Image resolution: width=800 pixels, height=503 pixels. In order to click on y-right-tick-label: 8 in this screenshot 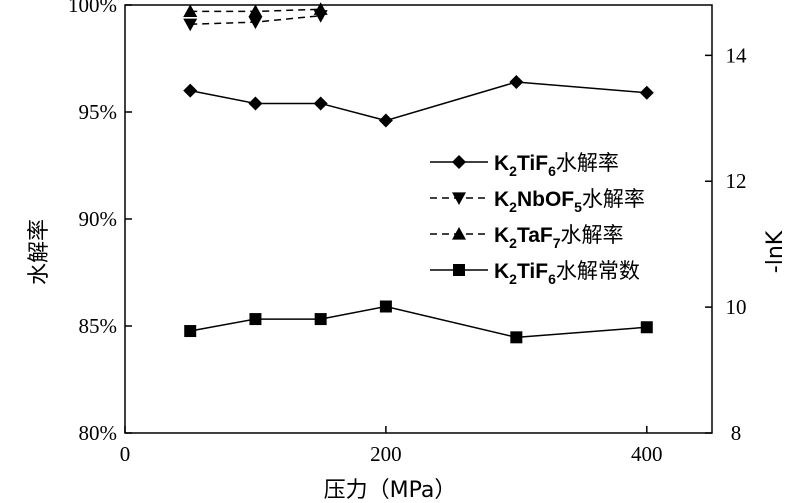, I will do `click(736, 433)`.